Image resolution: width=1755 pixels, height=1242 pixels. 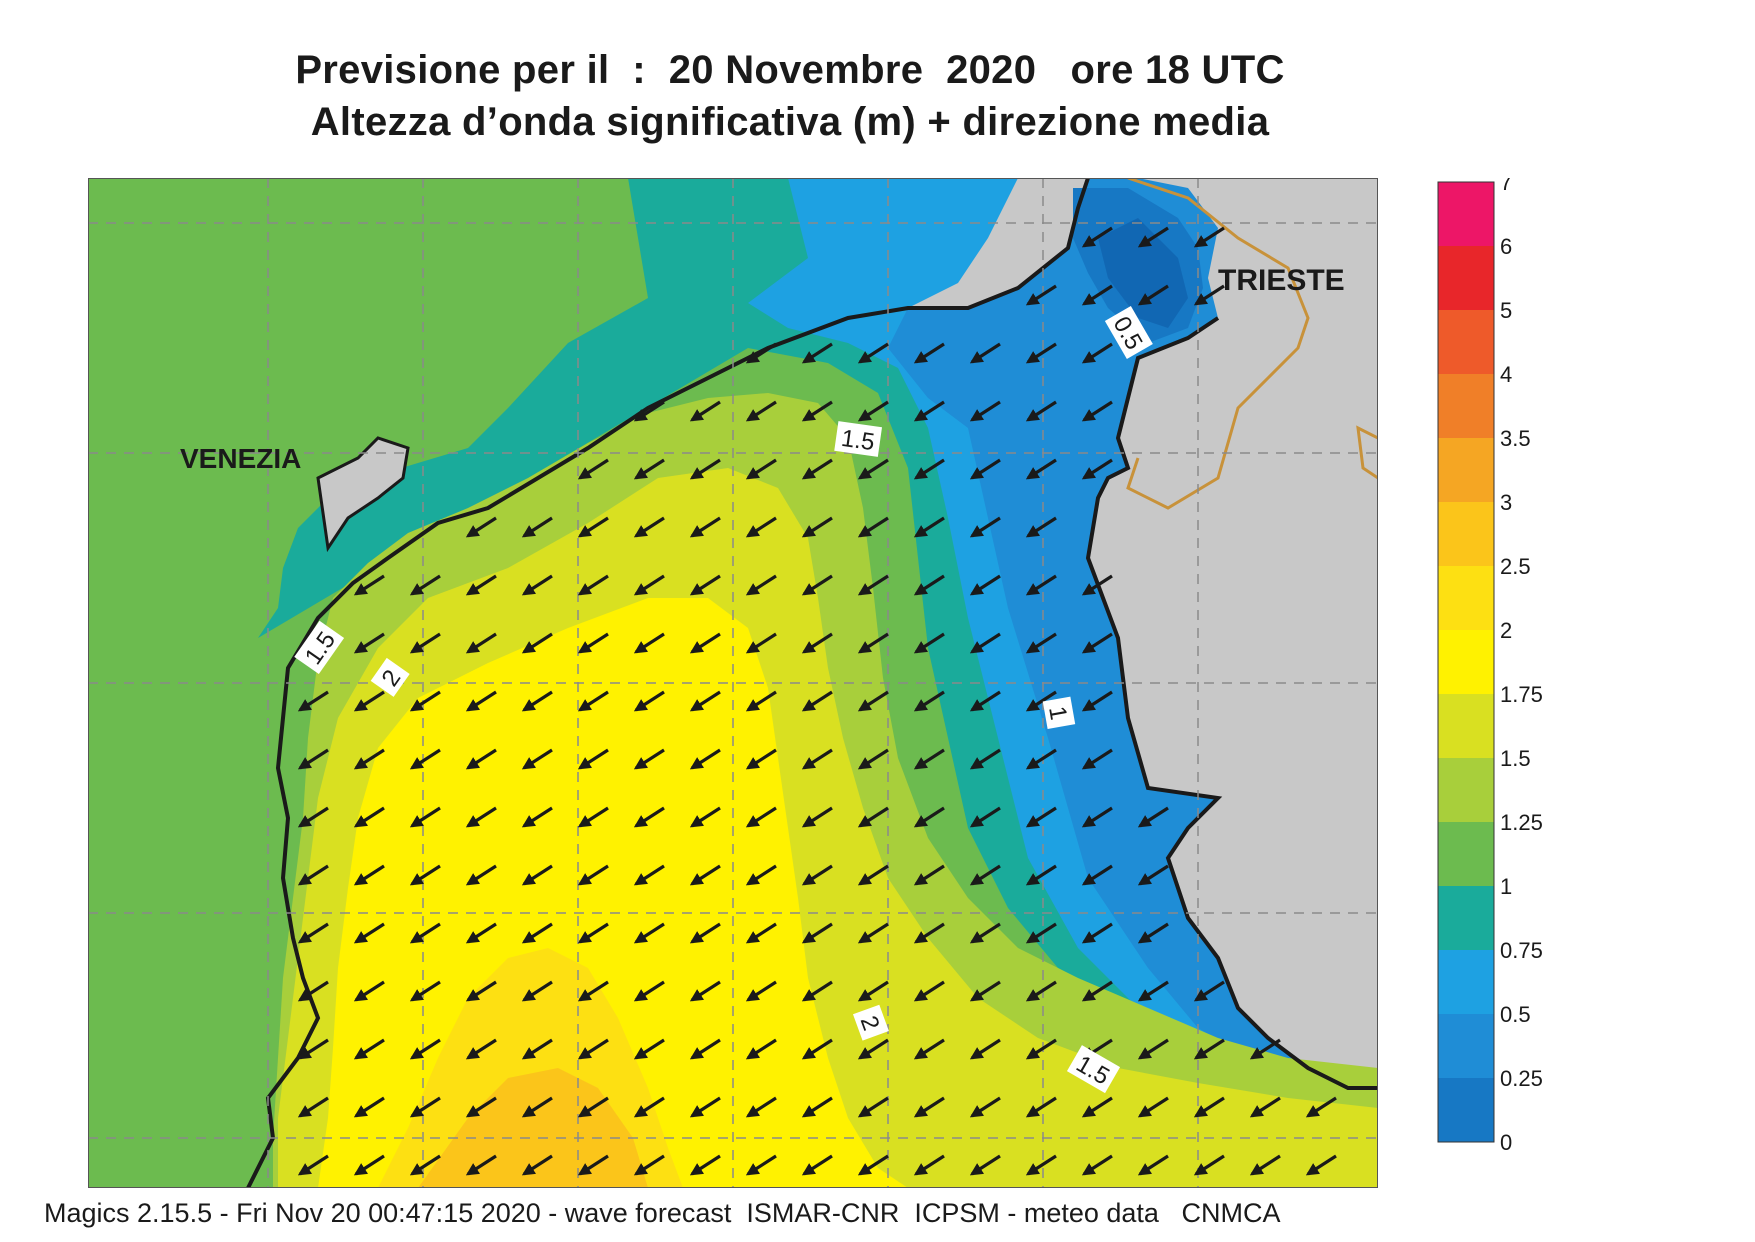 What do you see at coordinates (1506, 246) in the screenshot?
I see `legend-label: 6` at bounding box center [1506, 246].